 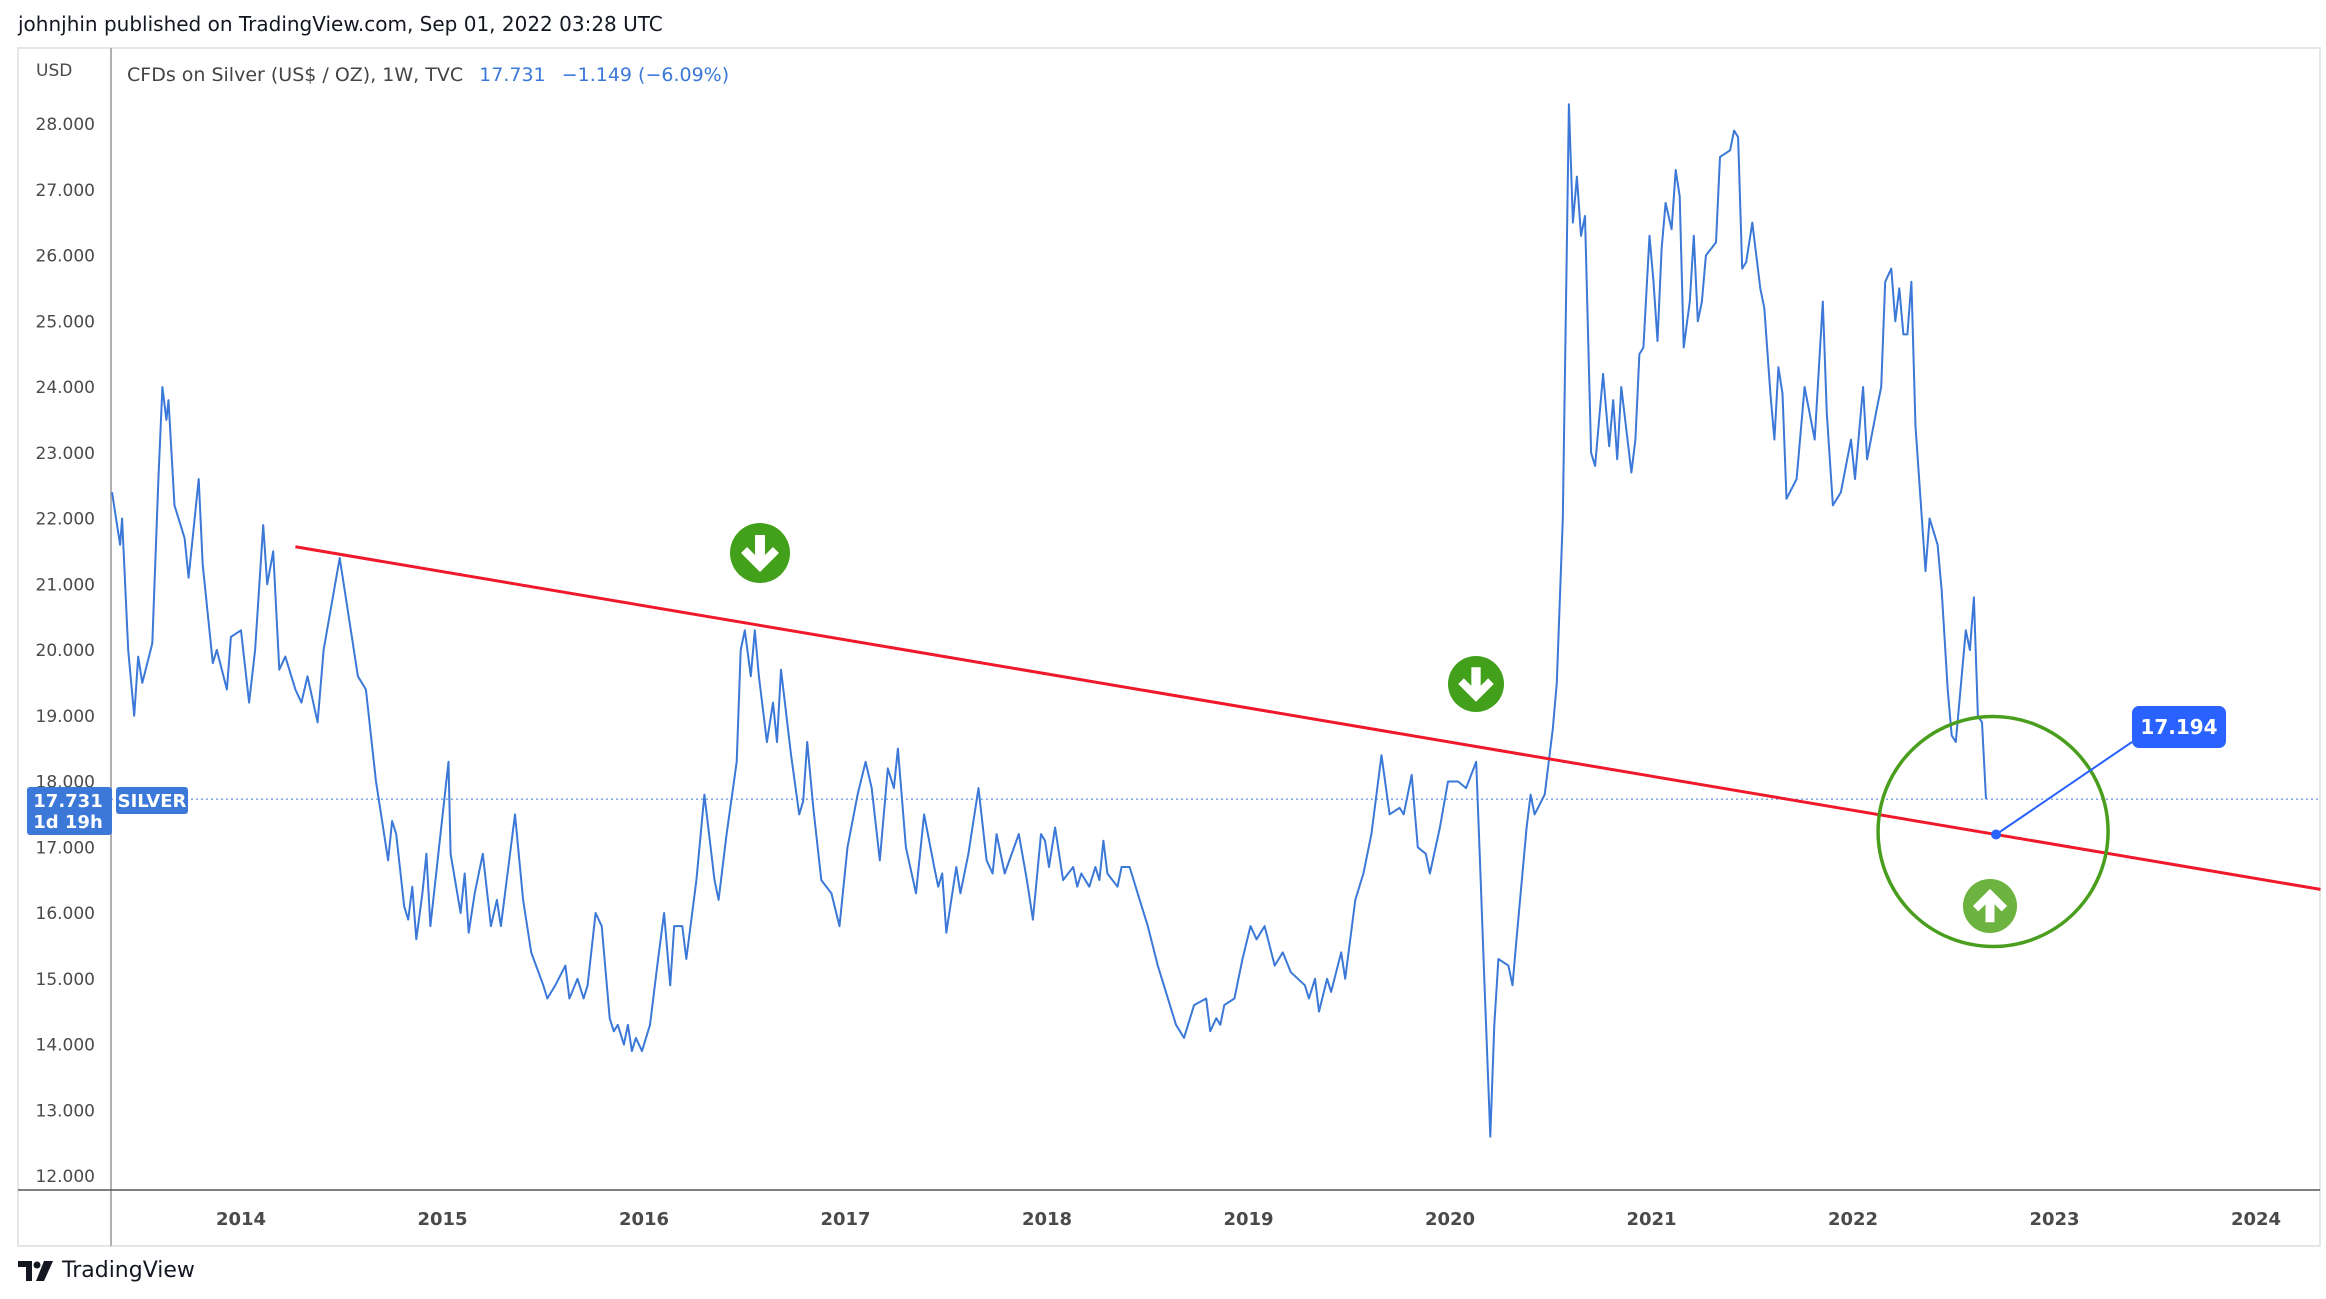 What do you see at coordinates (65, 1111) in the screenshot?
I see `y-tick-label: 13.000` at bounding box center [65, 1111].